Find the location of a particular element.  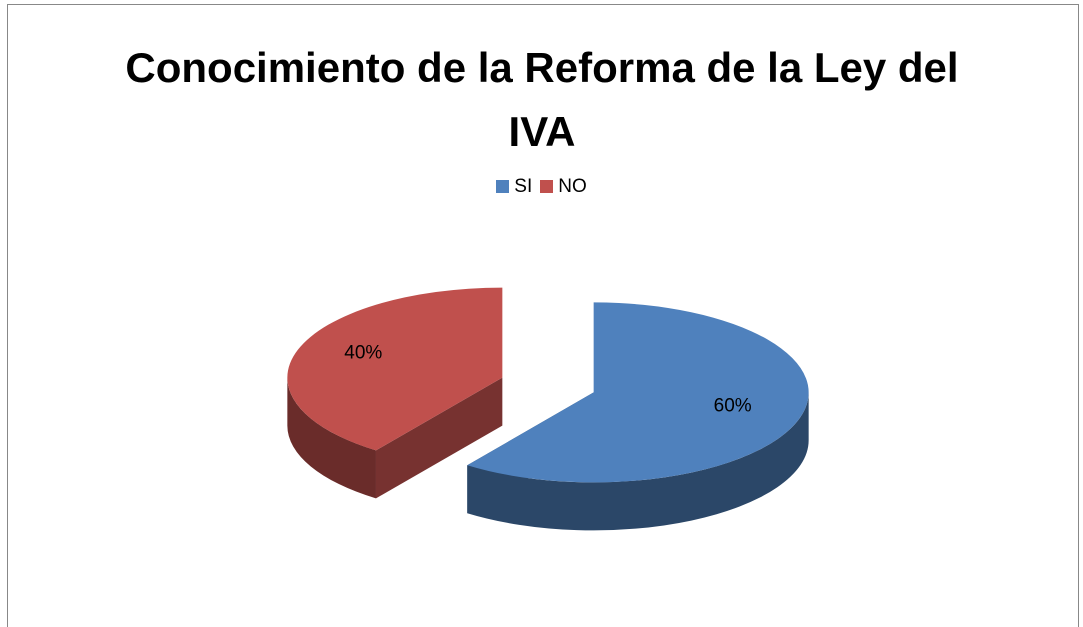

legend-item: NO is located at coordinates (563, 187).